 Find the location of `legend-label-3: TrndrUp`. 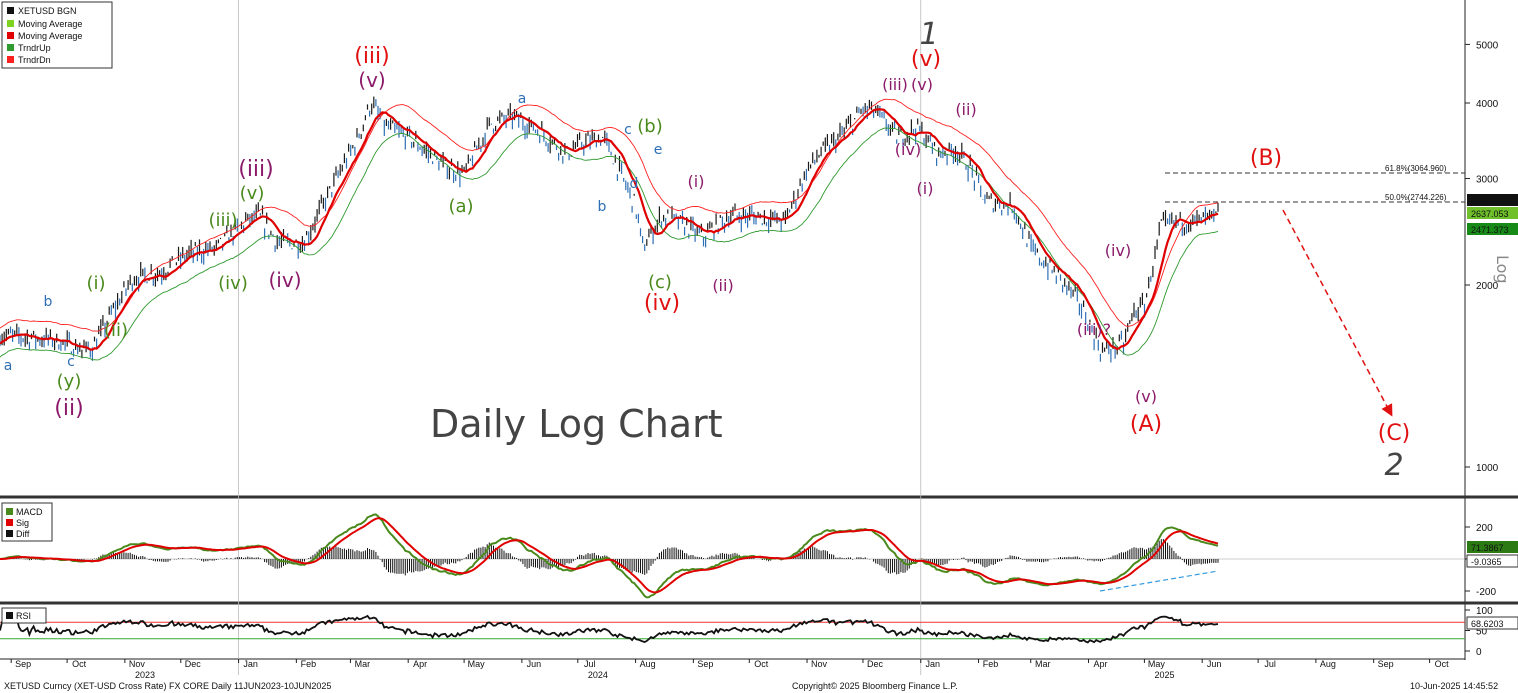

legend-label-3: TrndrUp is located at coordinates (34, 48).